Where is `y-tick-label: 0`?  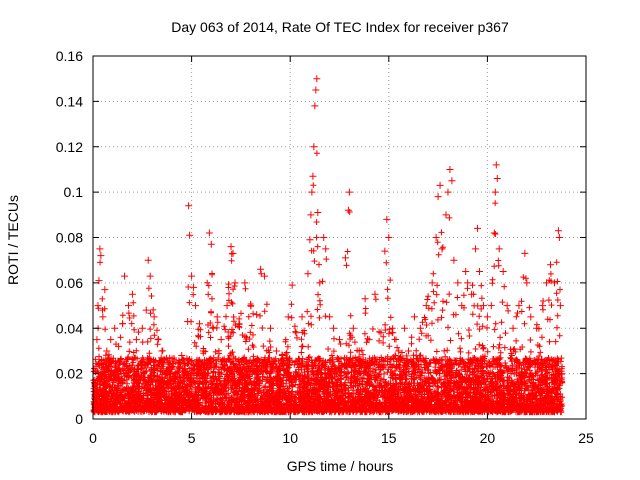 y-tick-label: 0 is located at coordinates (79, 419).